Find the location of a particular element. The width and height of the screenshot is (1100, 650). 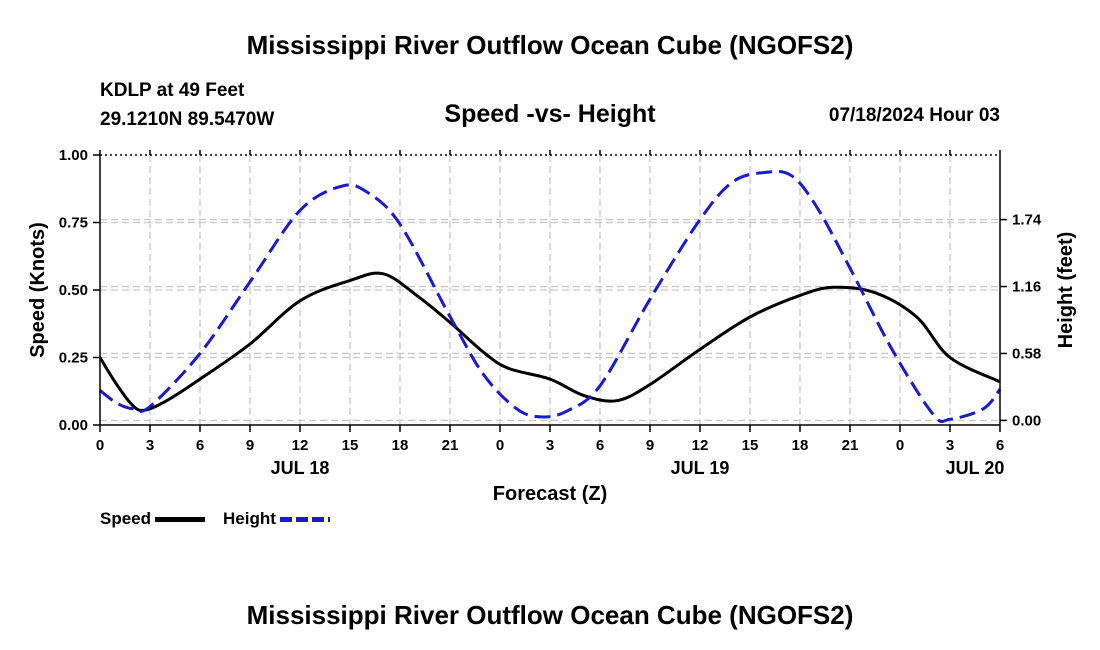

station-info: KDLP at 49 Feet 29.1210N 89.5470W is located at coordinates (187, 105).